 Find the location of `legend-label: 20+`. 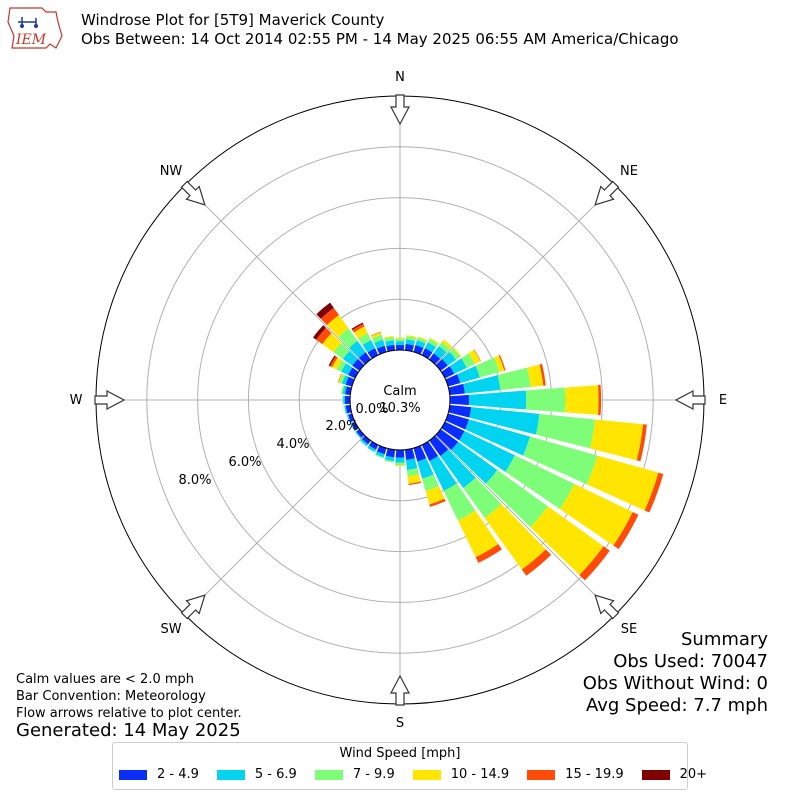

legend-label: 20+ is located at coordinates (693, 774).